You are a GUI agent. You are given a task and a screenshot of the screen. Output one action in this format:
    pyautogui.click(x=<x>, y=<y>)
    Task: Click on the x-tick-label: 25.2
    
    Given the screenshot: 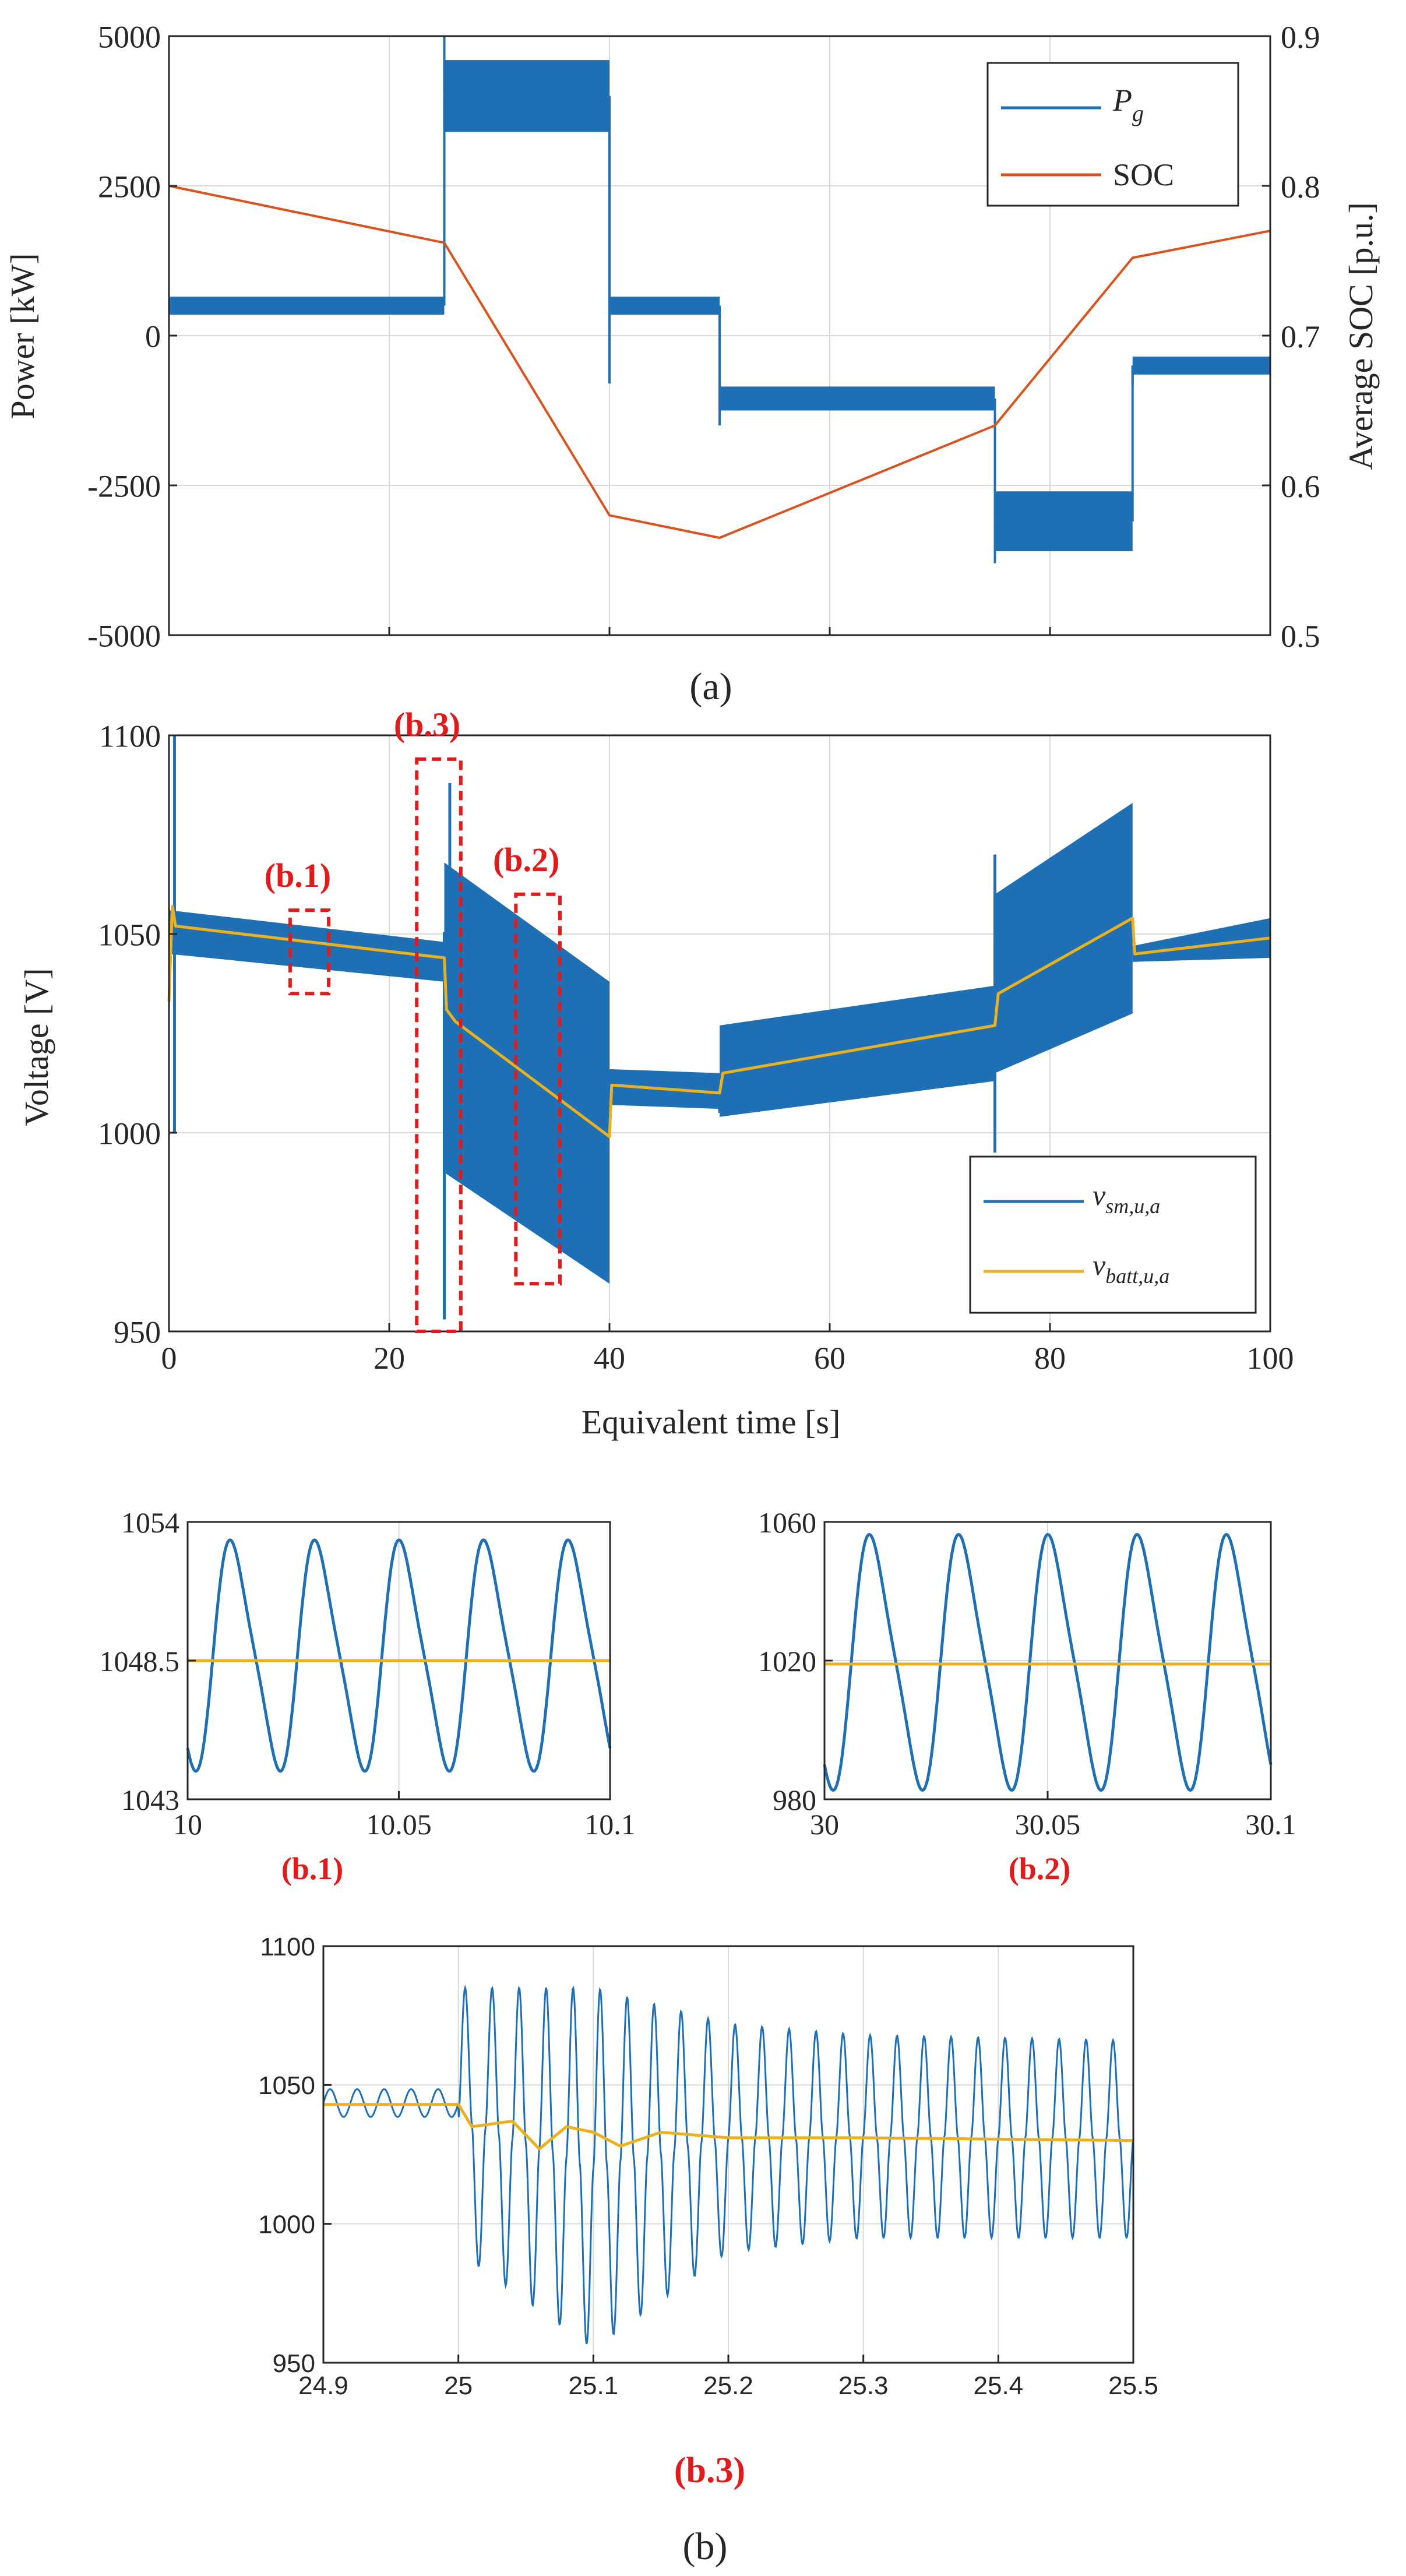 What is the action you would take?
    pyautogui.click(x=728, y=2385)
    